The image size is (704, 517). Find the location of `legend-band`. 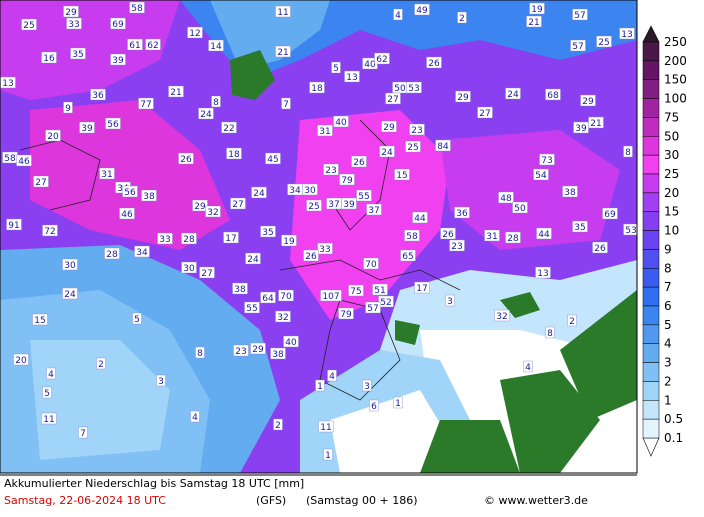

legend-band is located at coordinates (651, 146).